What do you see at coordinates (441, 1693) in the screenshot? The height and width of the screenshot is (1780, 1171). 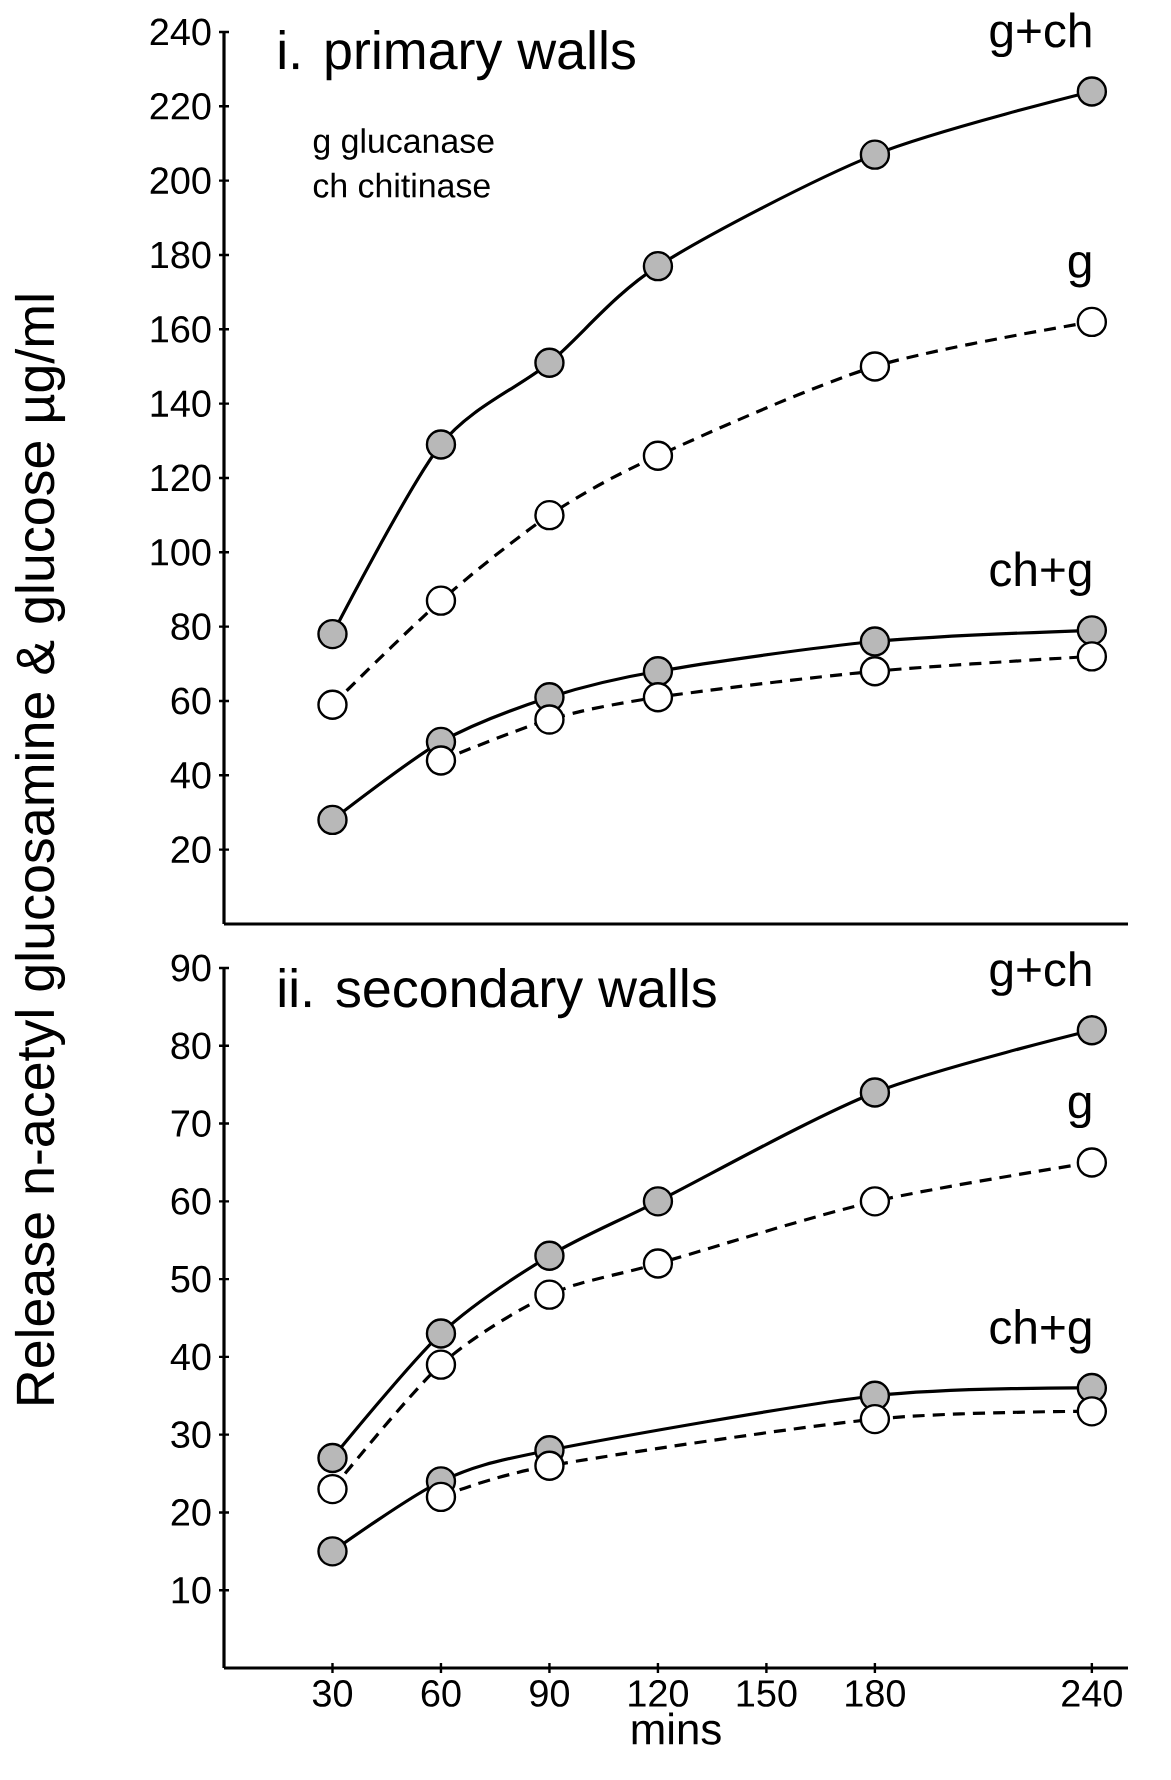 I see `x-tick-label: 60` at bounding box center [441, 1693].